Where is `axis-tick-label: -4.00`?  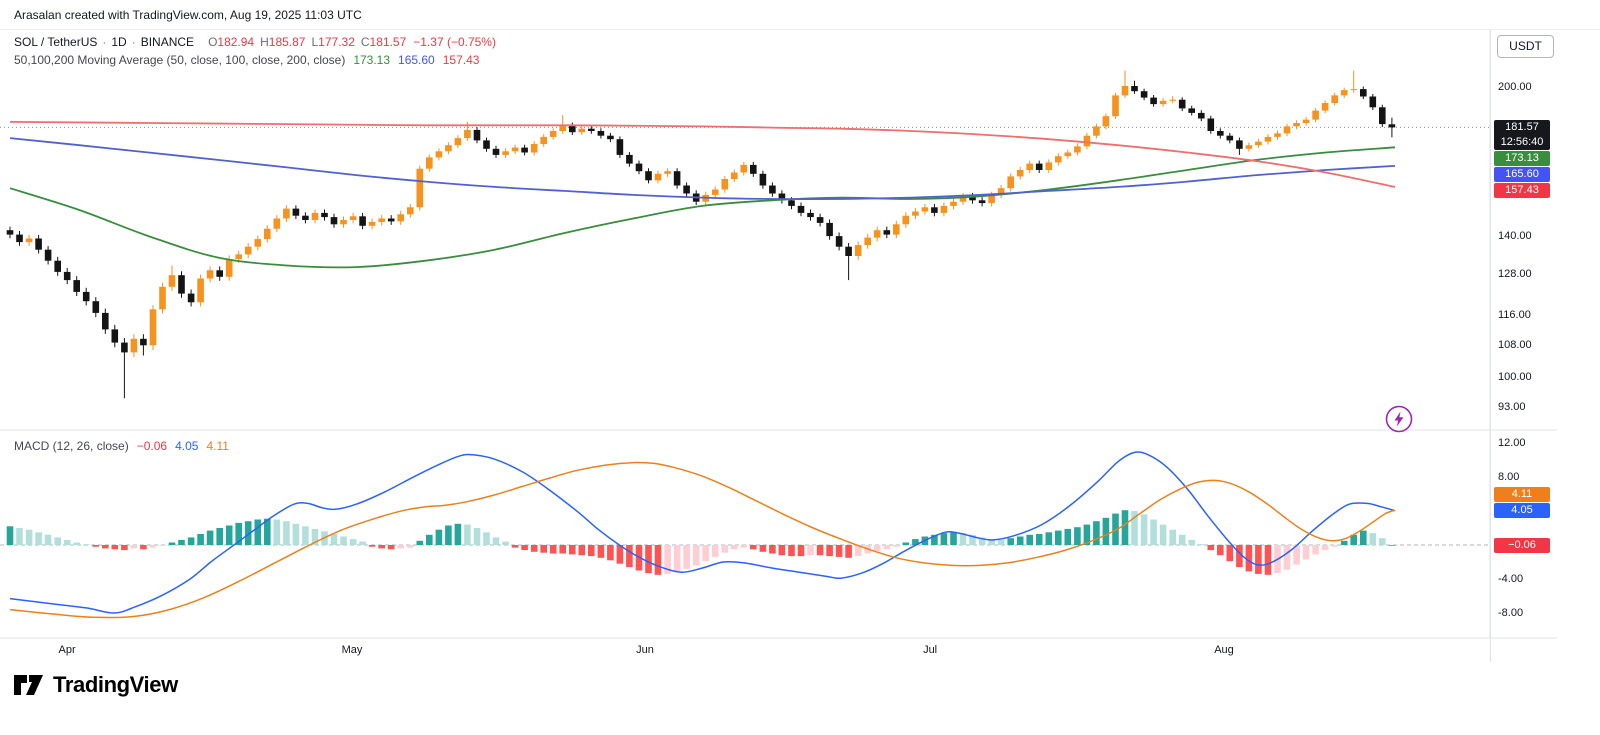
axis-tick-label: -4.00 is located at coordinates (1511, 579).